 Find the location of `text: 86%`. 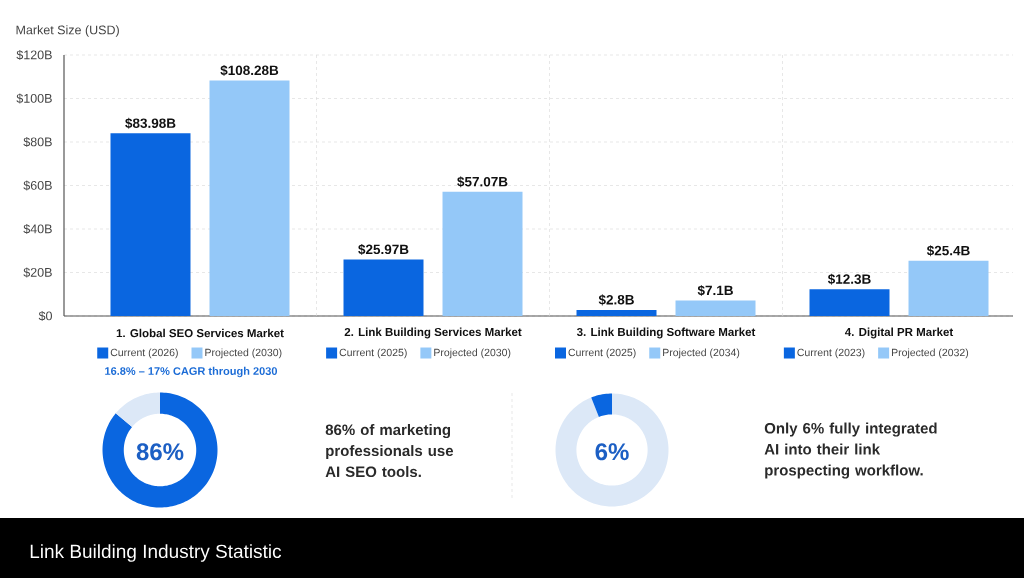

text: 86% is located at coordinates (160, 452).